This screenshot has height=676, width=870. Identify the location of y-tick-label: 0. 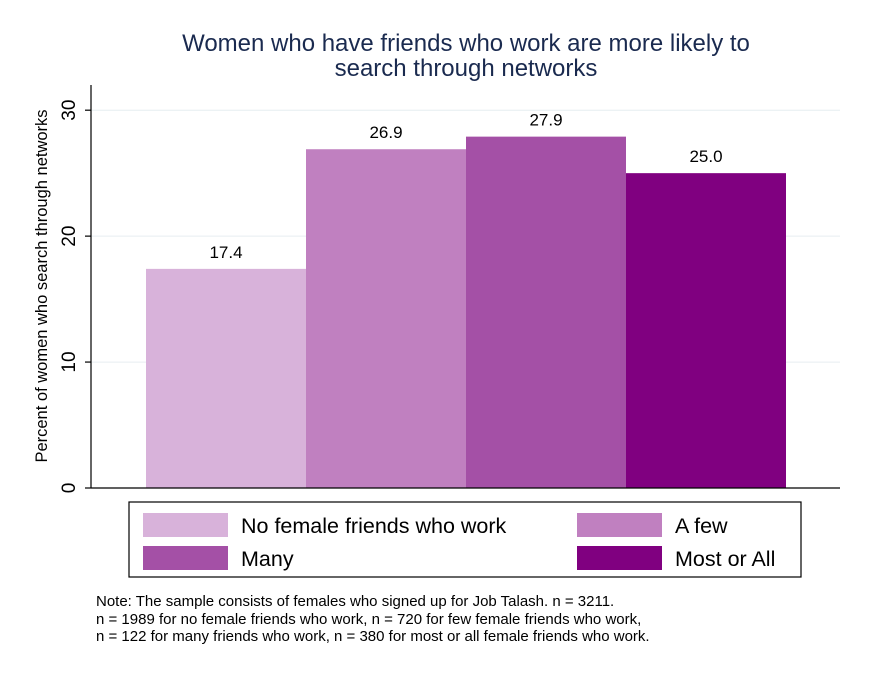
(69, 488).